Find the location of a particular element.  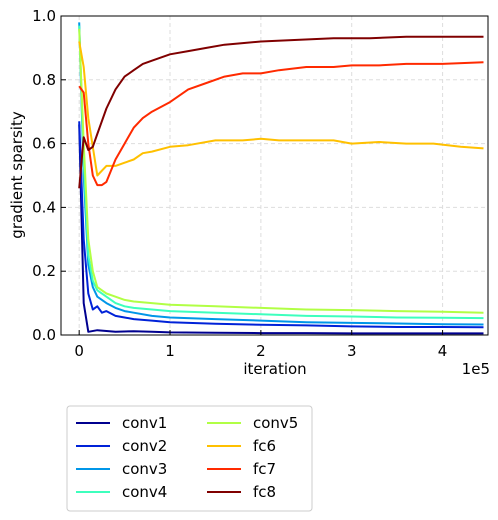

legend-label-conv3: conv3 is located at coordinates (144, 469).